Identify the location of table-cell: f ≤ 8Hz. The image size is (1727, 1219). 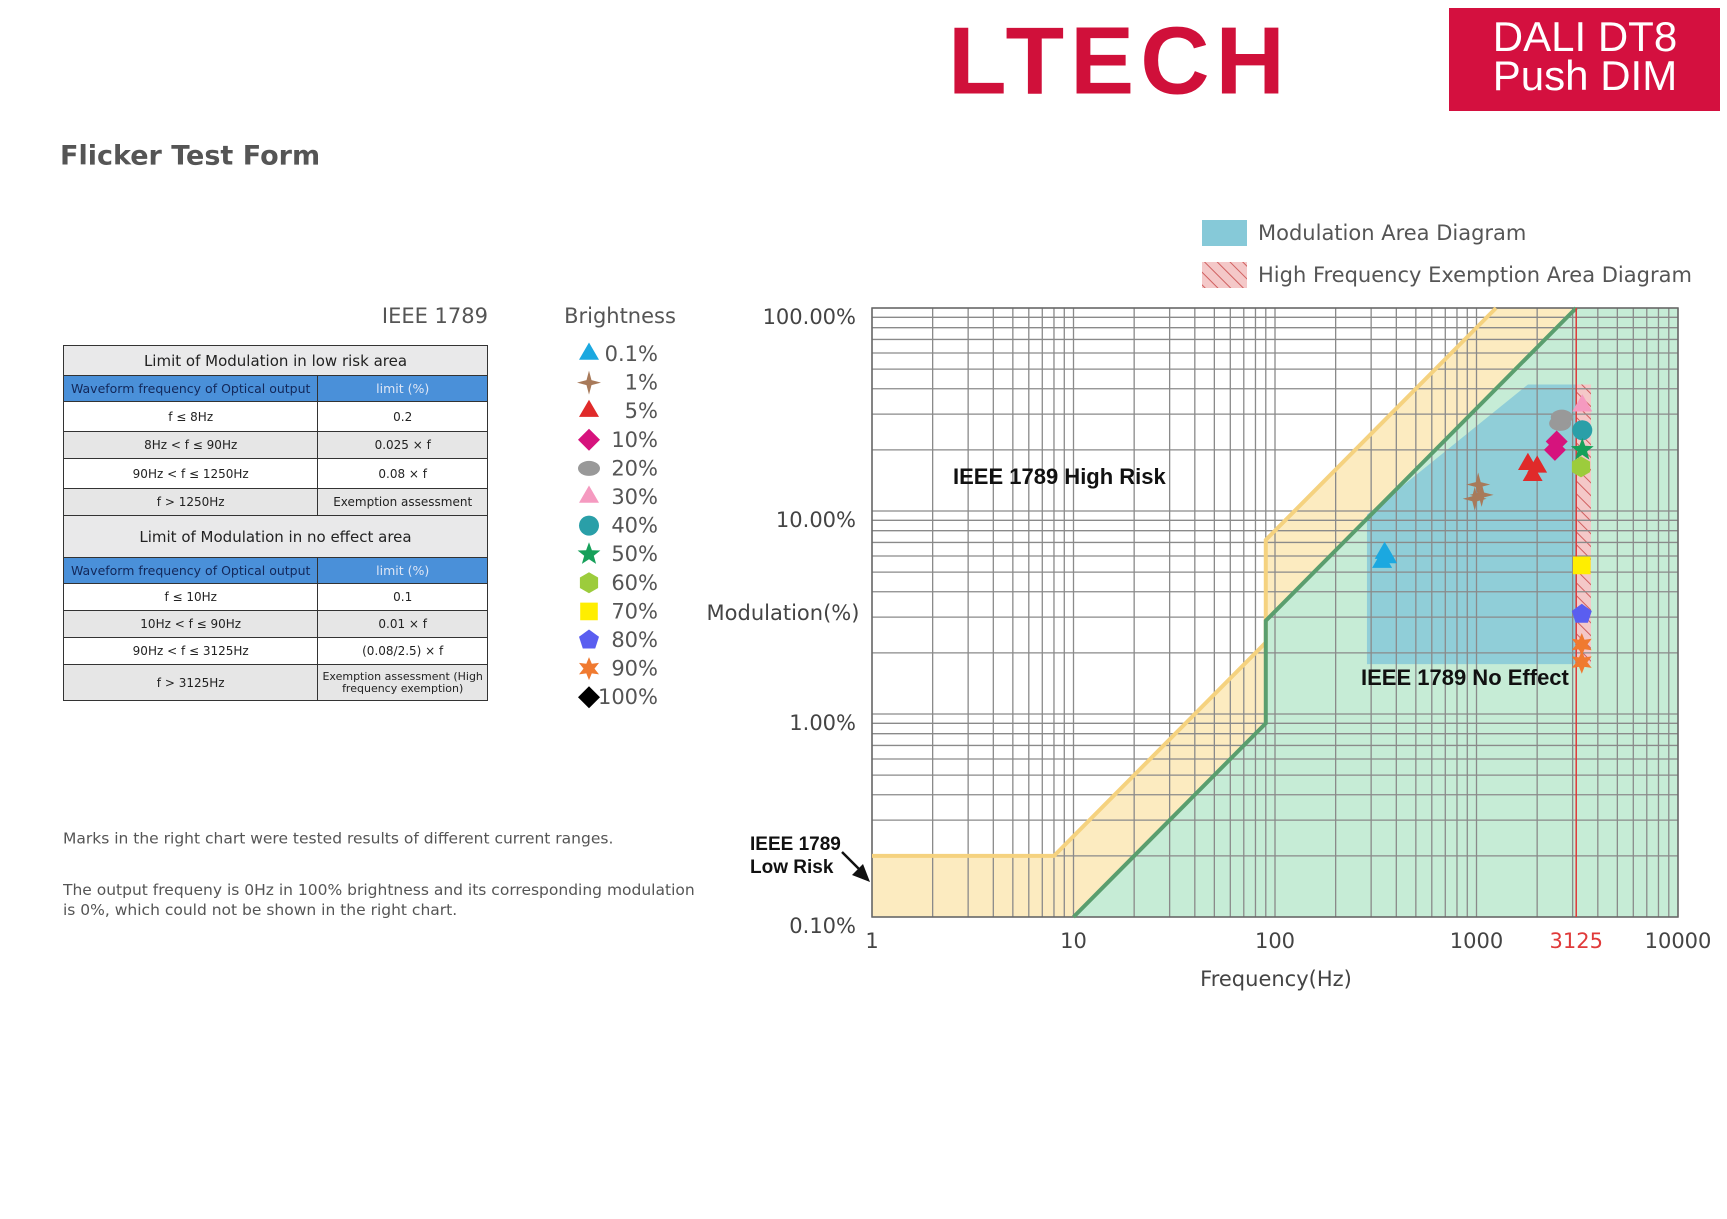
(190, 416).